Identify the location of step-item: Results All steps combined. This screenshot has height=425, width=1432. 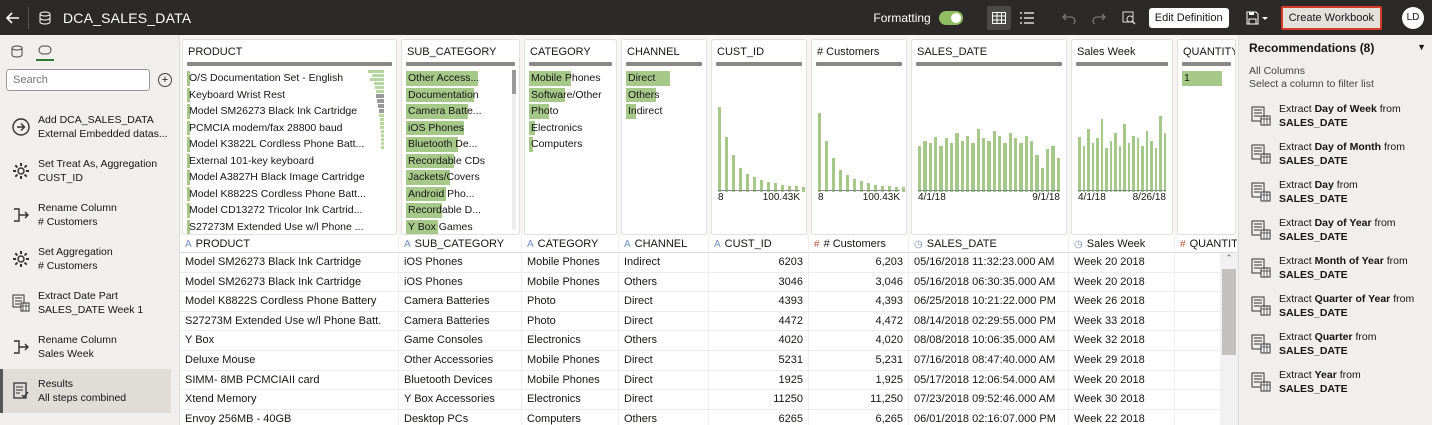
(85, 391).